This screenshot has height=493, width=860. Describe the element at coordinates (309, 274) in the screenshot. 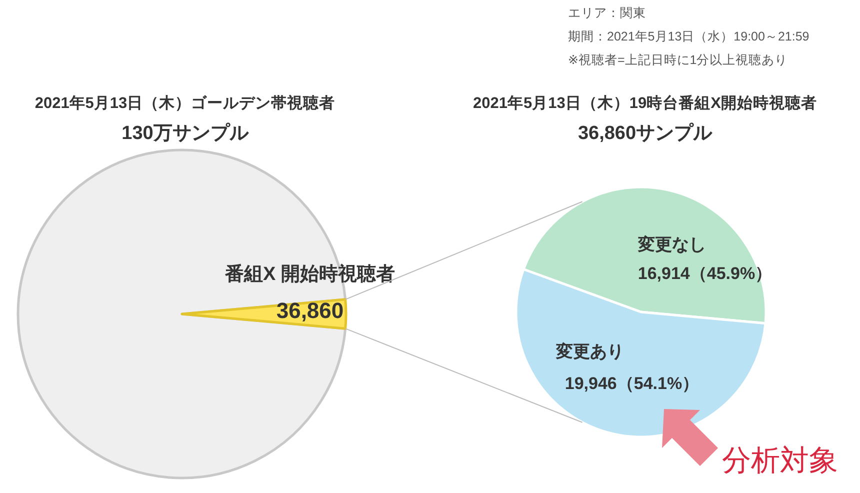

I see `slice-label: 番組X 開始時視聴者` at that location.